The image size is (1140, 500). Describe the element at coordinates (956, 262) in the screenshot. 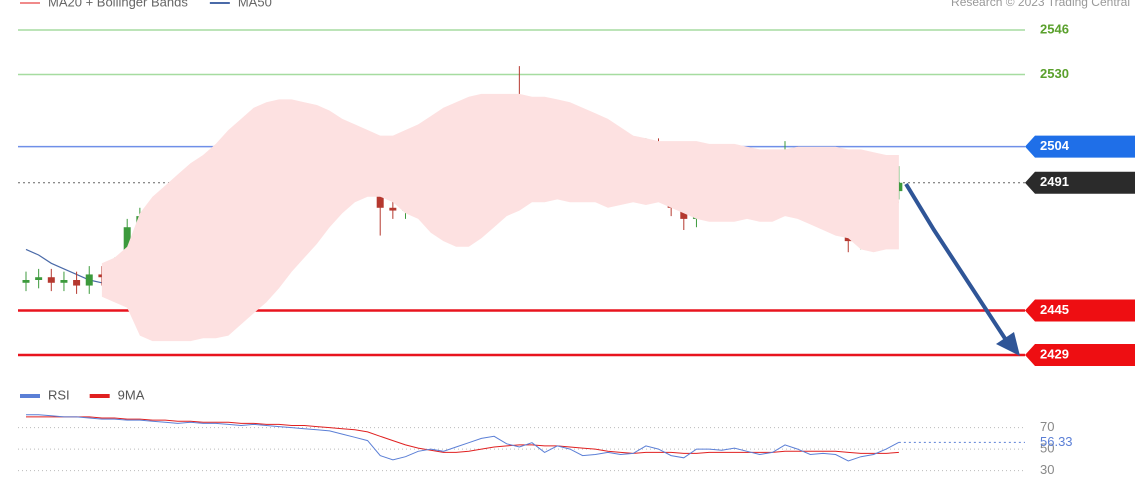

I see `arrow-shaft` at that location.